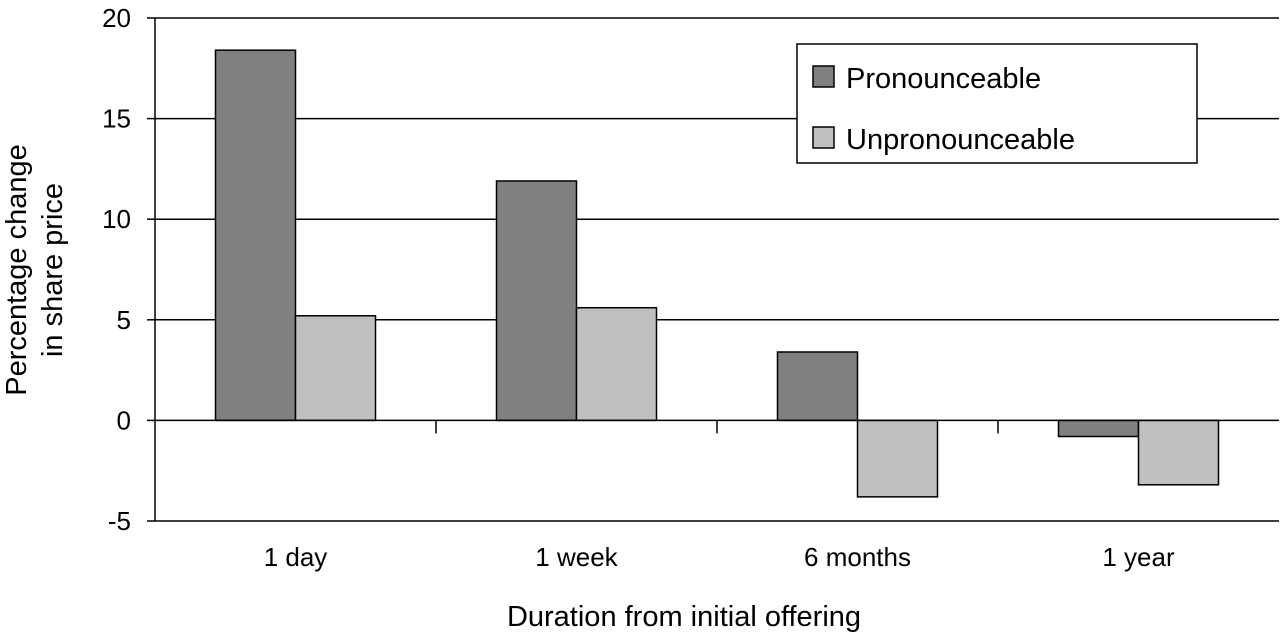 The image size is (1280, 635). What do you see at coordinates (53, 270) in the screenshot?
I see `y-axis-title-line-2: in share price` at bounding box center [53, 270].